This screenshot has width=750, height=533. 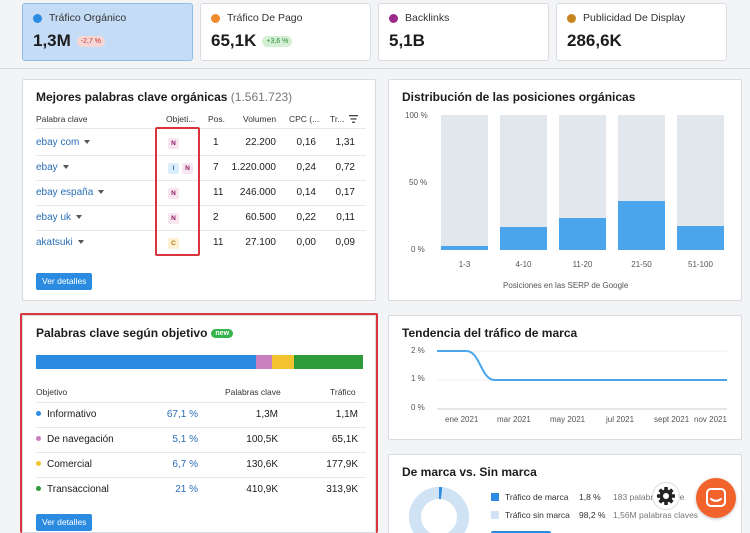 What do you see at coordinates (700, 264) in the screenshot?
I see `x-tick: 51-100` at bounding box center [700, 264].